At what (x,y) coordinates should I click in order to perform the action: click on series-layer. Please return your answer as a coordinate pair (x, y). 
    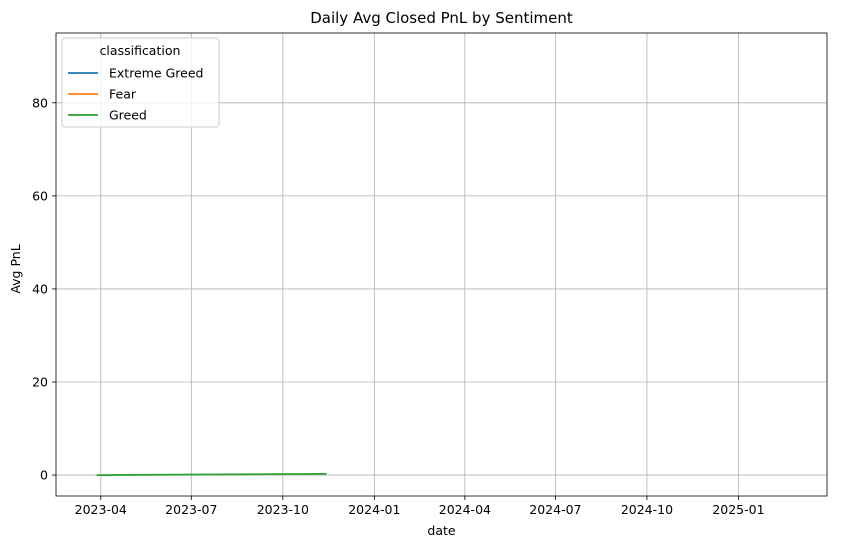
    Looking at the image, I should click on (211, 474).